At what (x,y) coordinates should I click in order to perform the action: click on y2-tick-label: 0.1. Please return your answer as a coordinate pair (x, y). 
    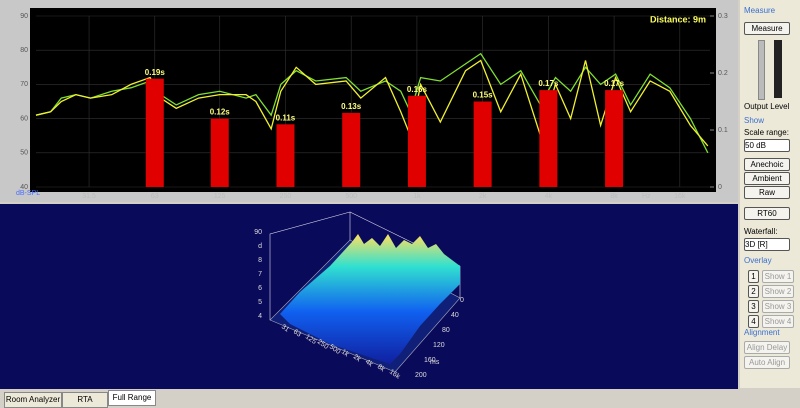
    Looking at the image, I should click on (723, 130).